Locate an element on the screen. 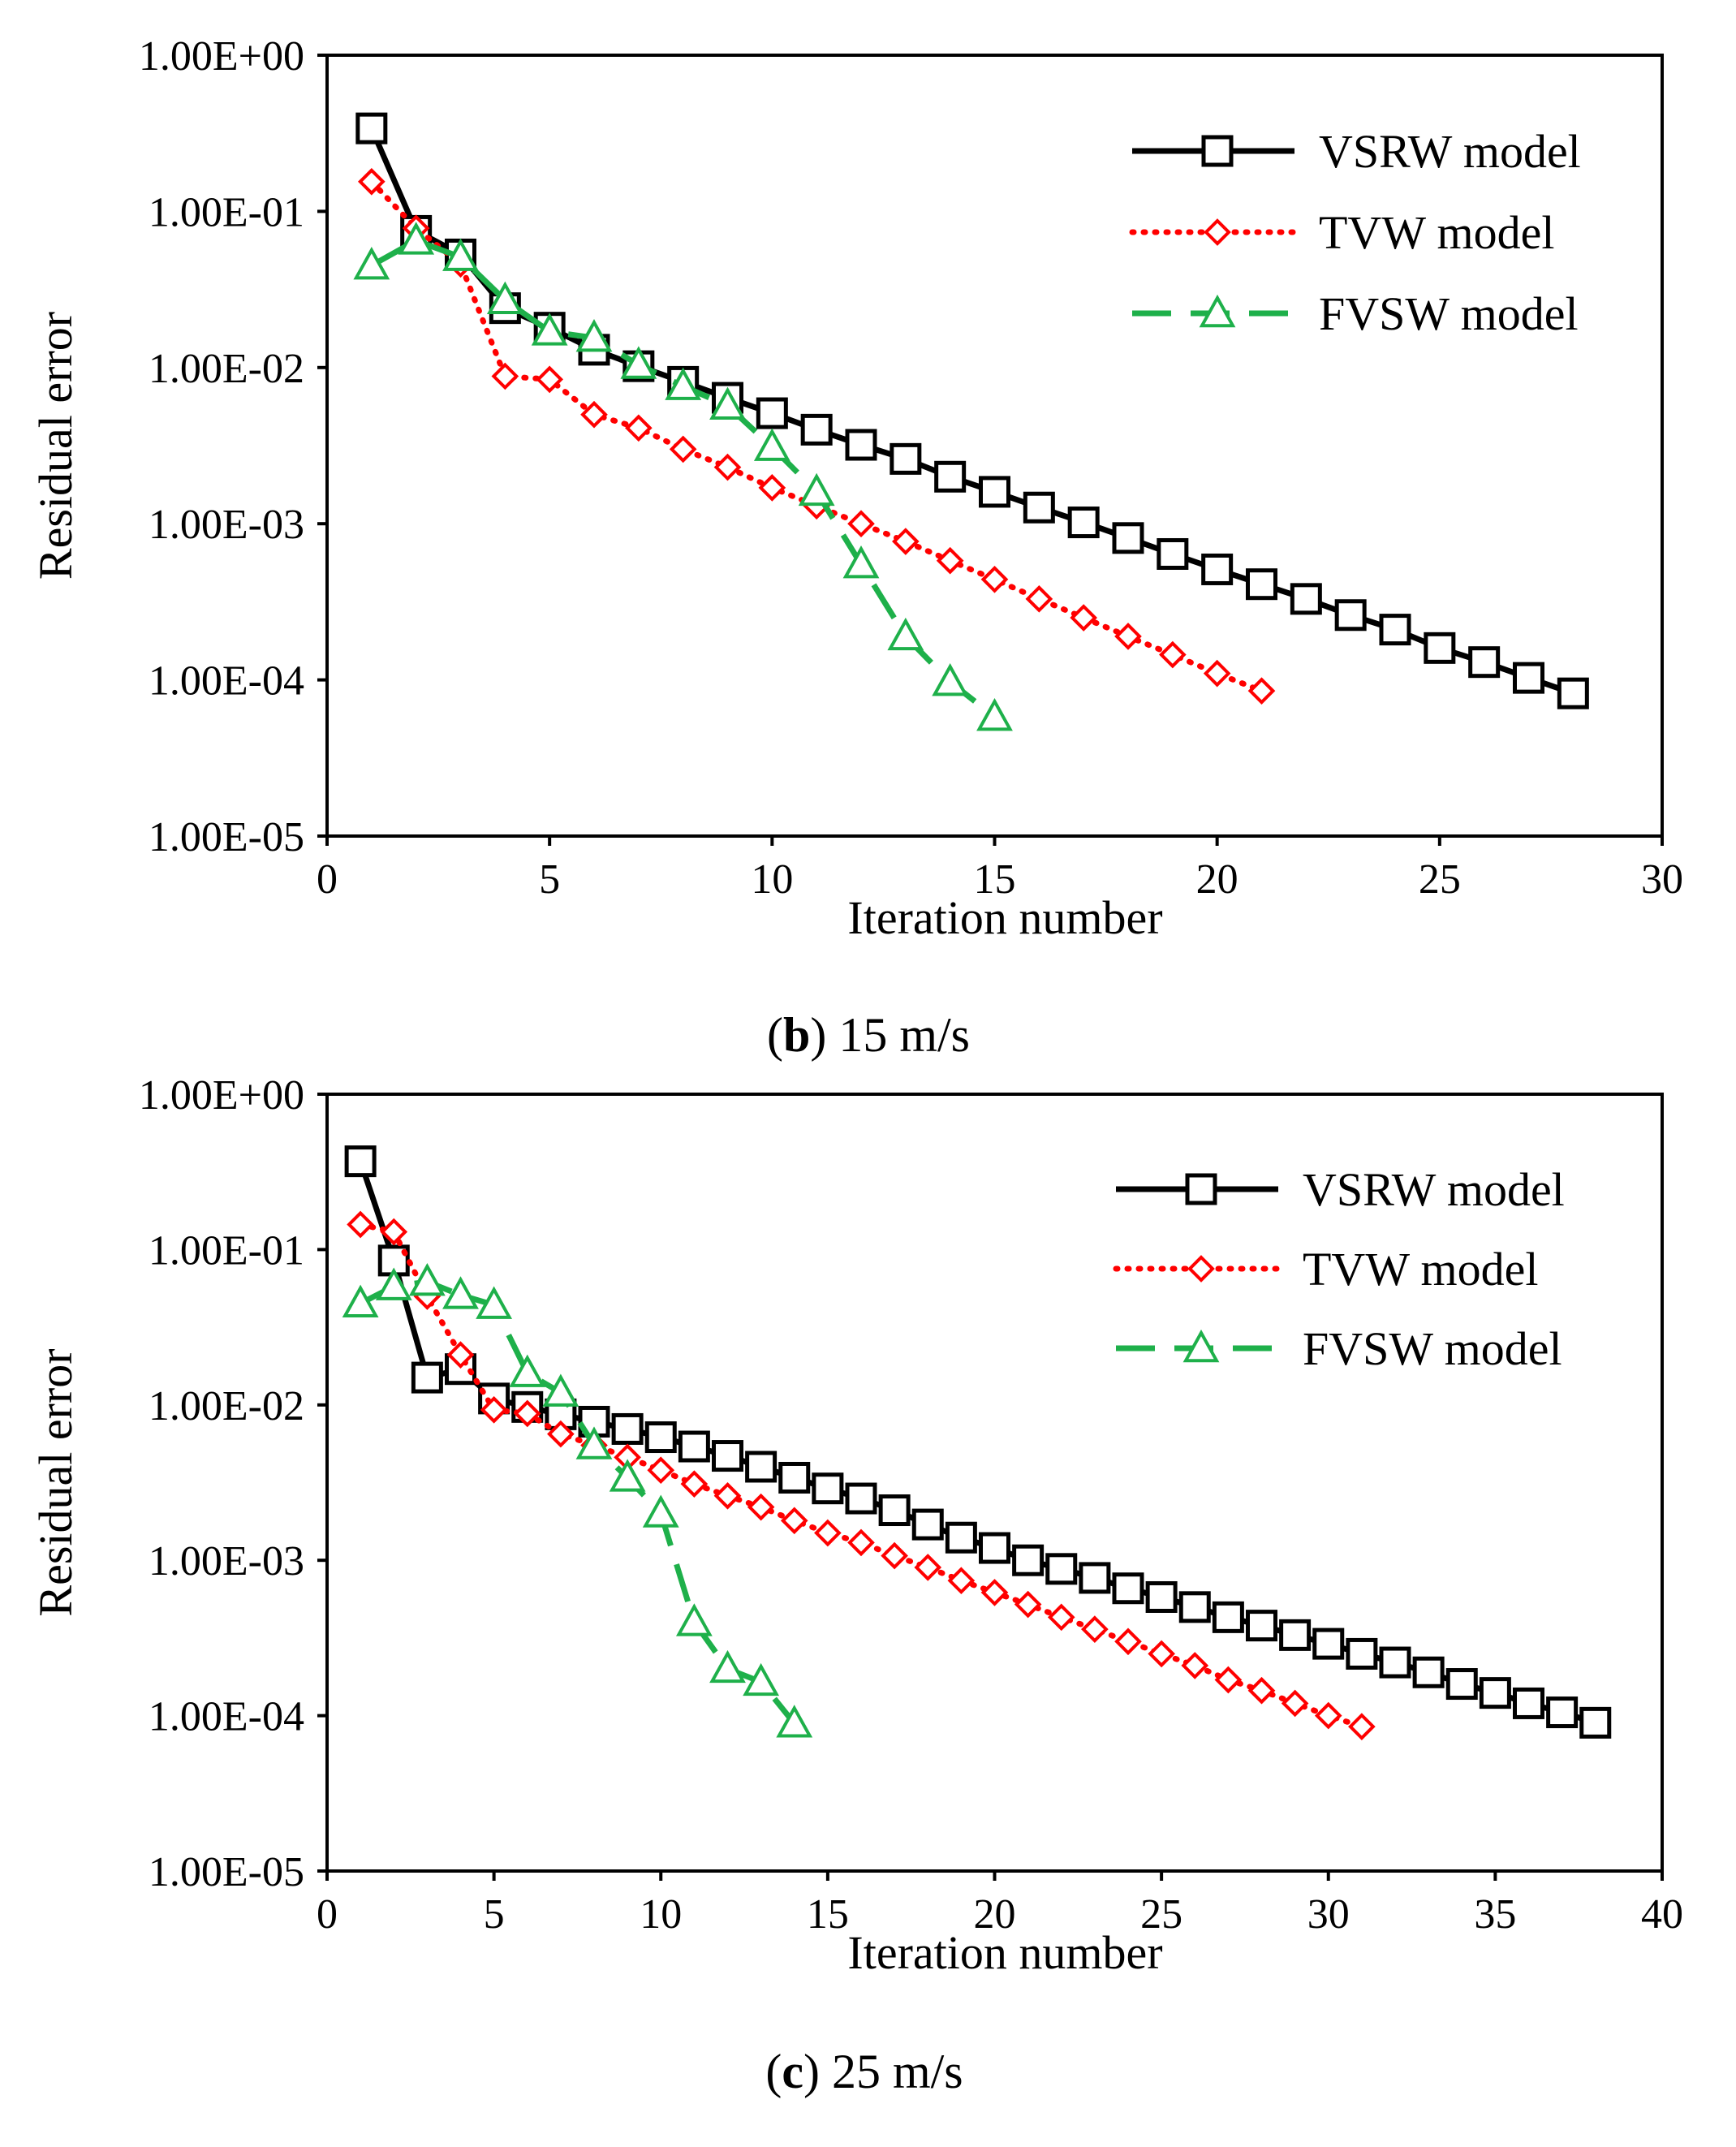  x-tick-label: 40 is located at coordinates (1662, 1914).